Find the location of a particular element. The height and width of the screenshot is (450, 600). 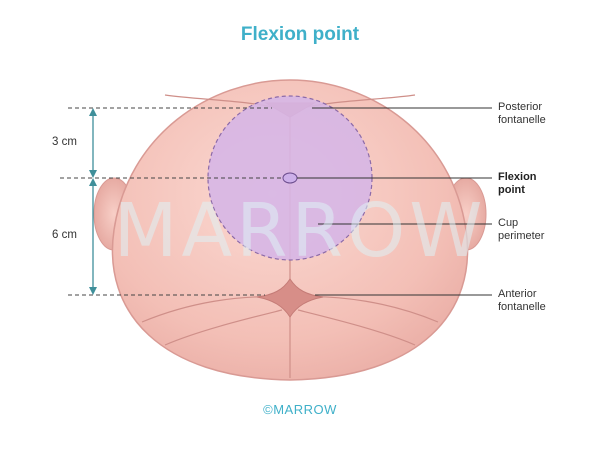

measurement-arrows is located at coordinates (93, 201).